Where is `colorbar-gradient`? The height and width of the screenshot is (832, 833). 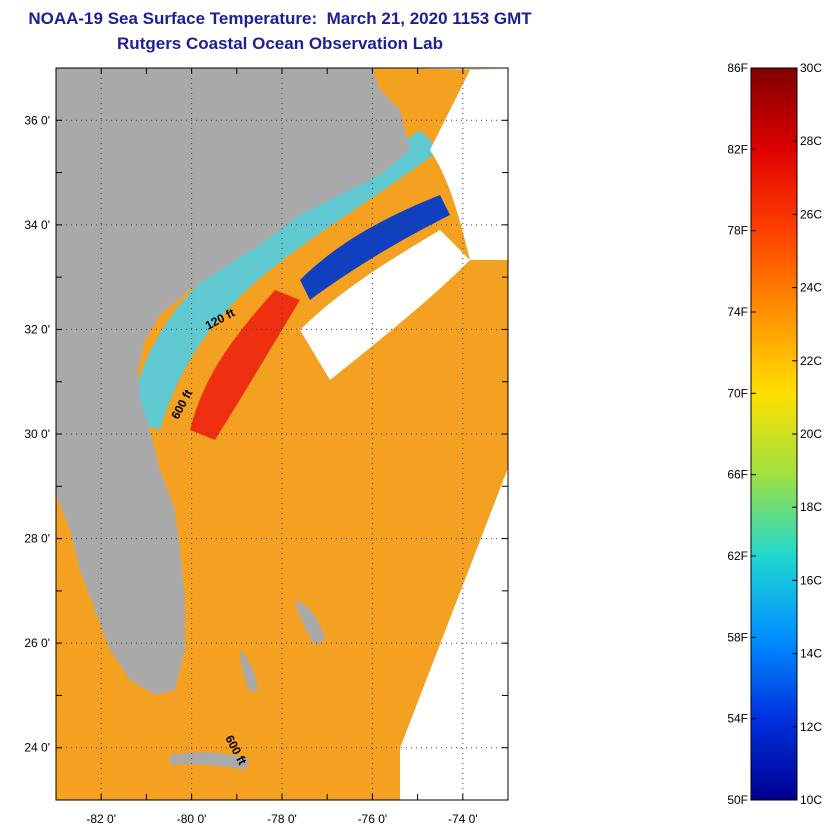
colorbar-gradient is located at coordinates (774, 434).